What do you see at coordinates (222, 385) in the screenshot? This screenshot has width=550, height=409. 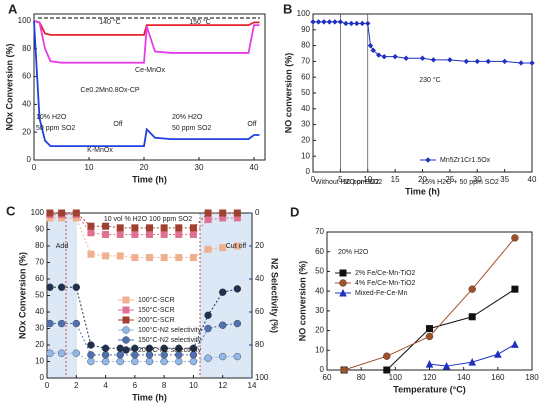 I see `x-tick-label: 12` at bounding box center [222, 385].